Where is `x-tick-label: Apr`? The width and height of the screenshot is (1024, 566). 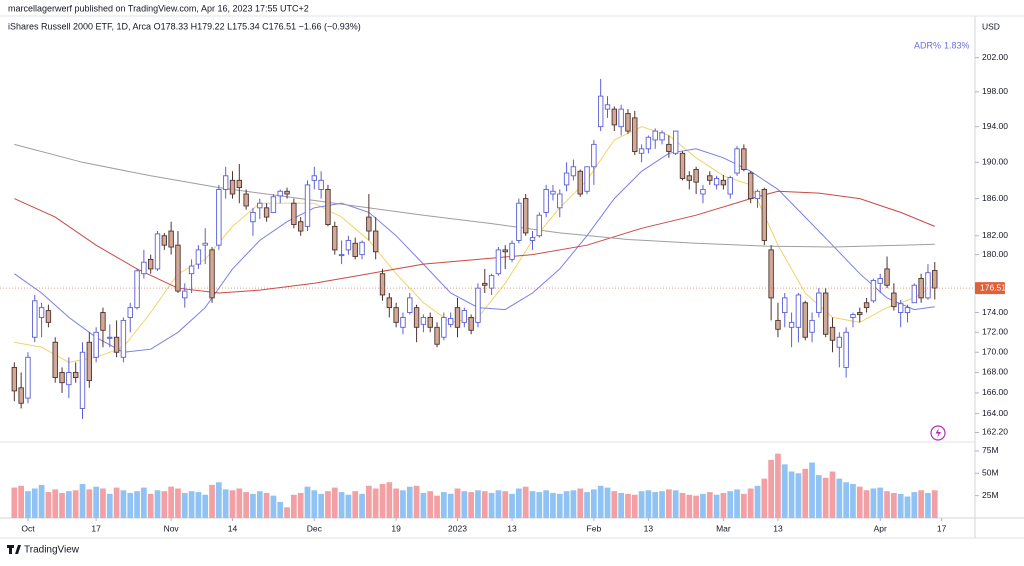
x-tick-label: Apr is located at coordinates (880, 528).